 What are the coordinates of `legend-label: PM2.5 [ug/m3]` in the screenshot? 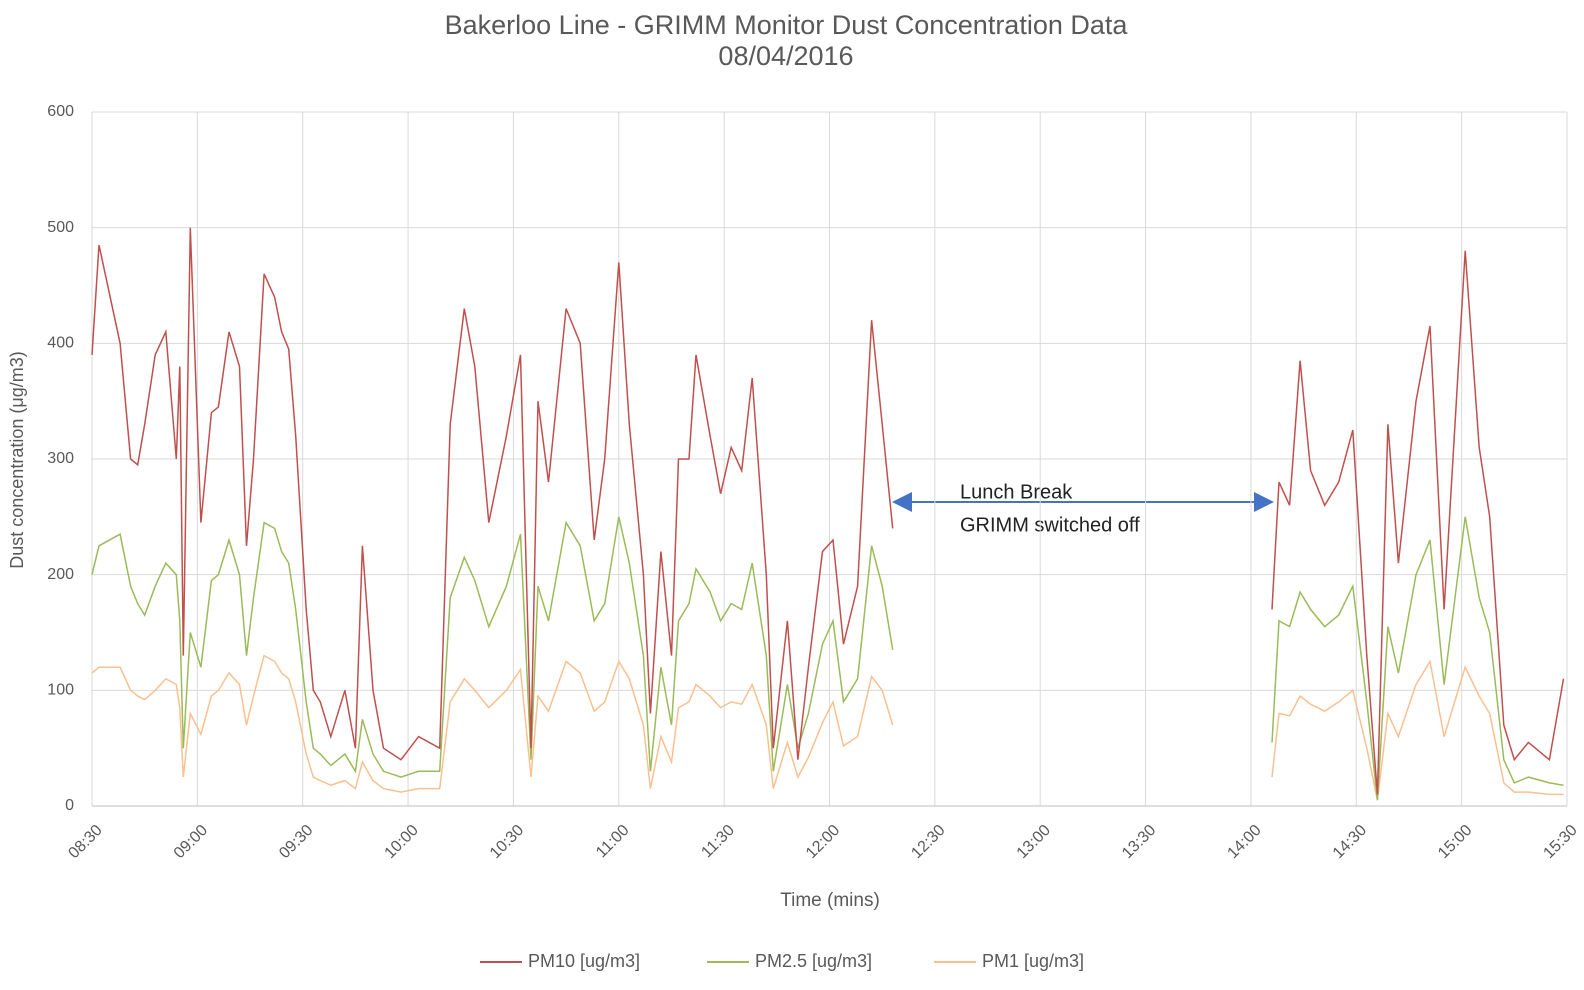 It's located at (813, 961).